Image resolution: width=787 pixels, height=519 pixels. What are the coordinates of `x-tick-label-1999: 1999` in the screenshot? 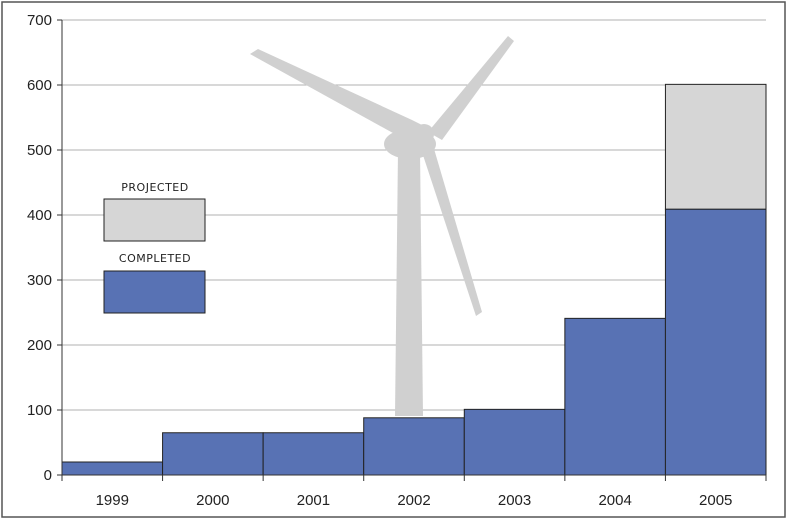 It's located at (112, 500).